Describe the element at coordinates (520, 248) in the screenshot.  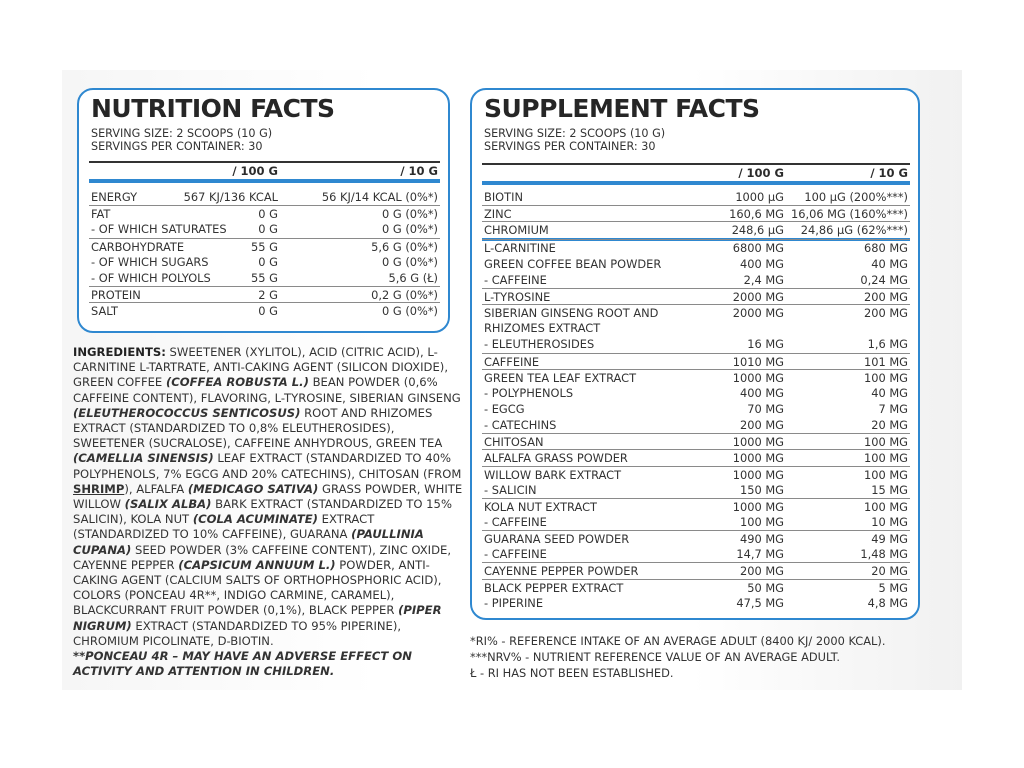
I see `supplement-ingredient-name: L-CARNITINE` at that location.